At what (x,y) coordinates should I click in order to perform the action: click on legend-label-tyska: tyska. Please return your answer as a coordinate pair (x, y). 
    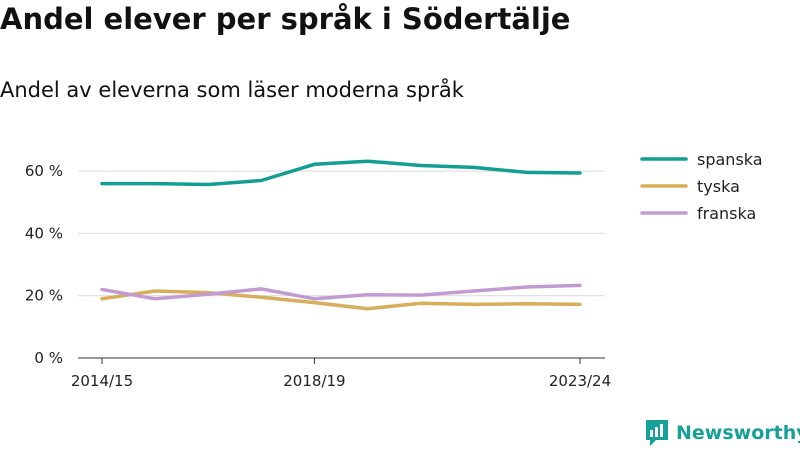
    Looking at the image, I should click on (718, 186).